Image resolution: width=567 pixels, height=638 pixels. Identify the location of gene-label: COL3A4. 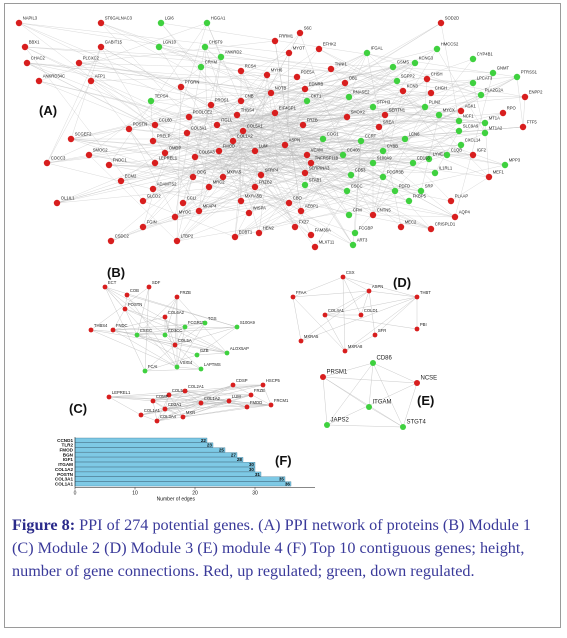
(168, 416).